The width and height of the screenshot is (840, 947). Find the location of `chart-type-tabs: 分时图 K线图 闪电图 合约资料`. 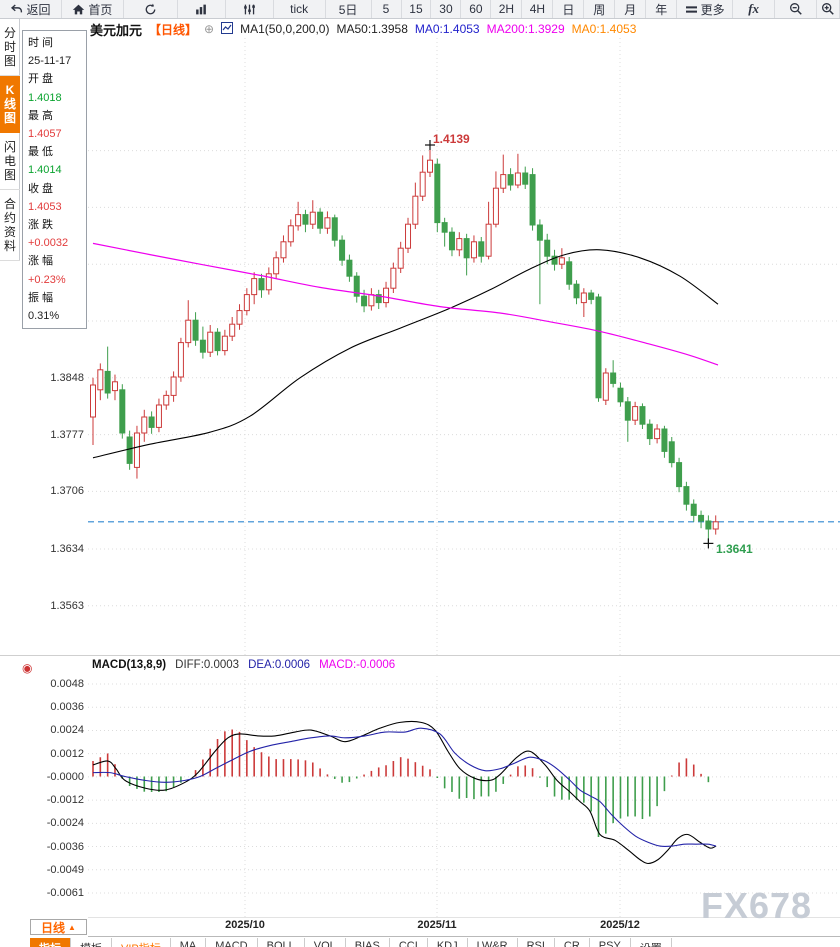

chart-type-tabs: 分时图 K线图 闪电图 合约资料 is located at coordinates (10, 140).